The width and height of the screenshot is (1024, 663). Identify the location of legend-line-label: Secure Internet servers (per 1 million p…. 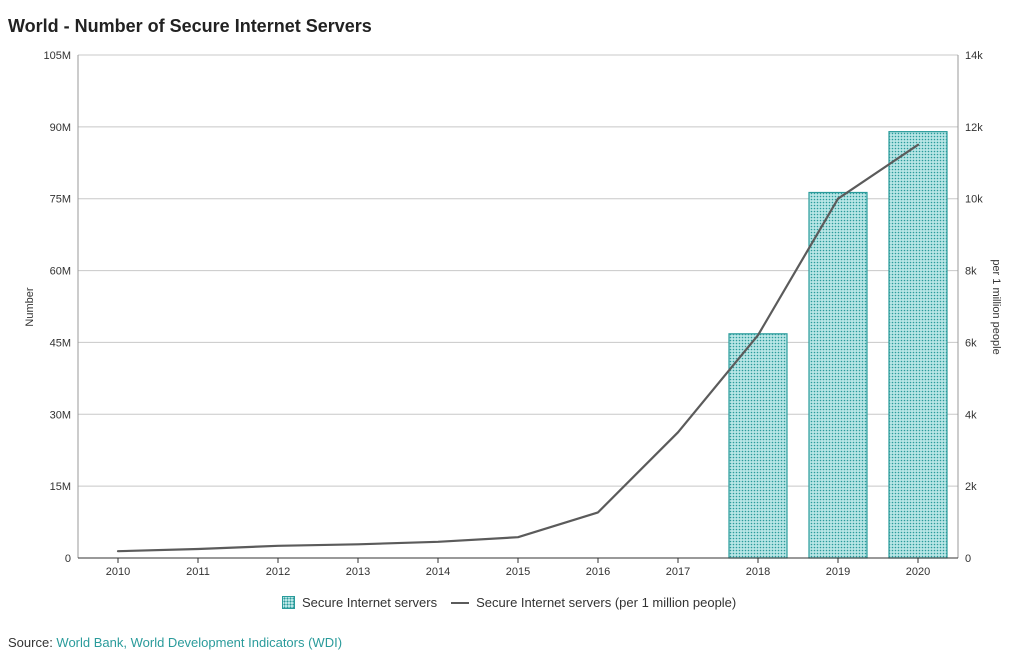
(606, 602).